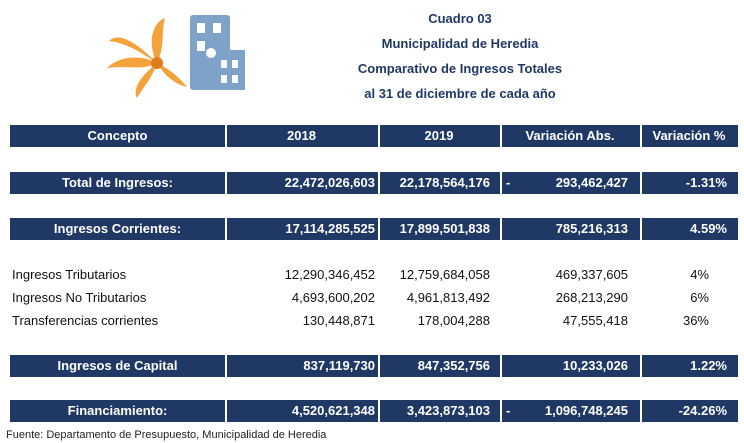  I want to click on header-cell: Variación Abs., so click(570, 135).